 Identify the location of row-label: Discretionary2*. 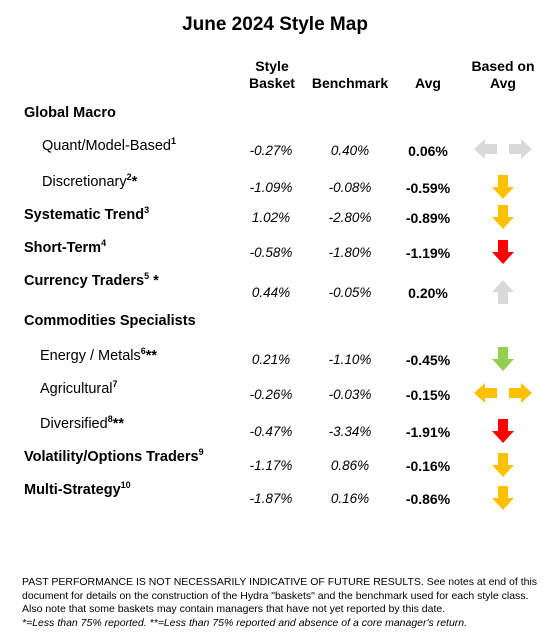
(90, 181).